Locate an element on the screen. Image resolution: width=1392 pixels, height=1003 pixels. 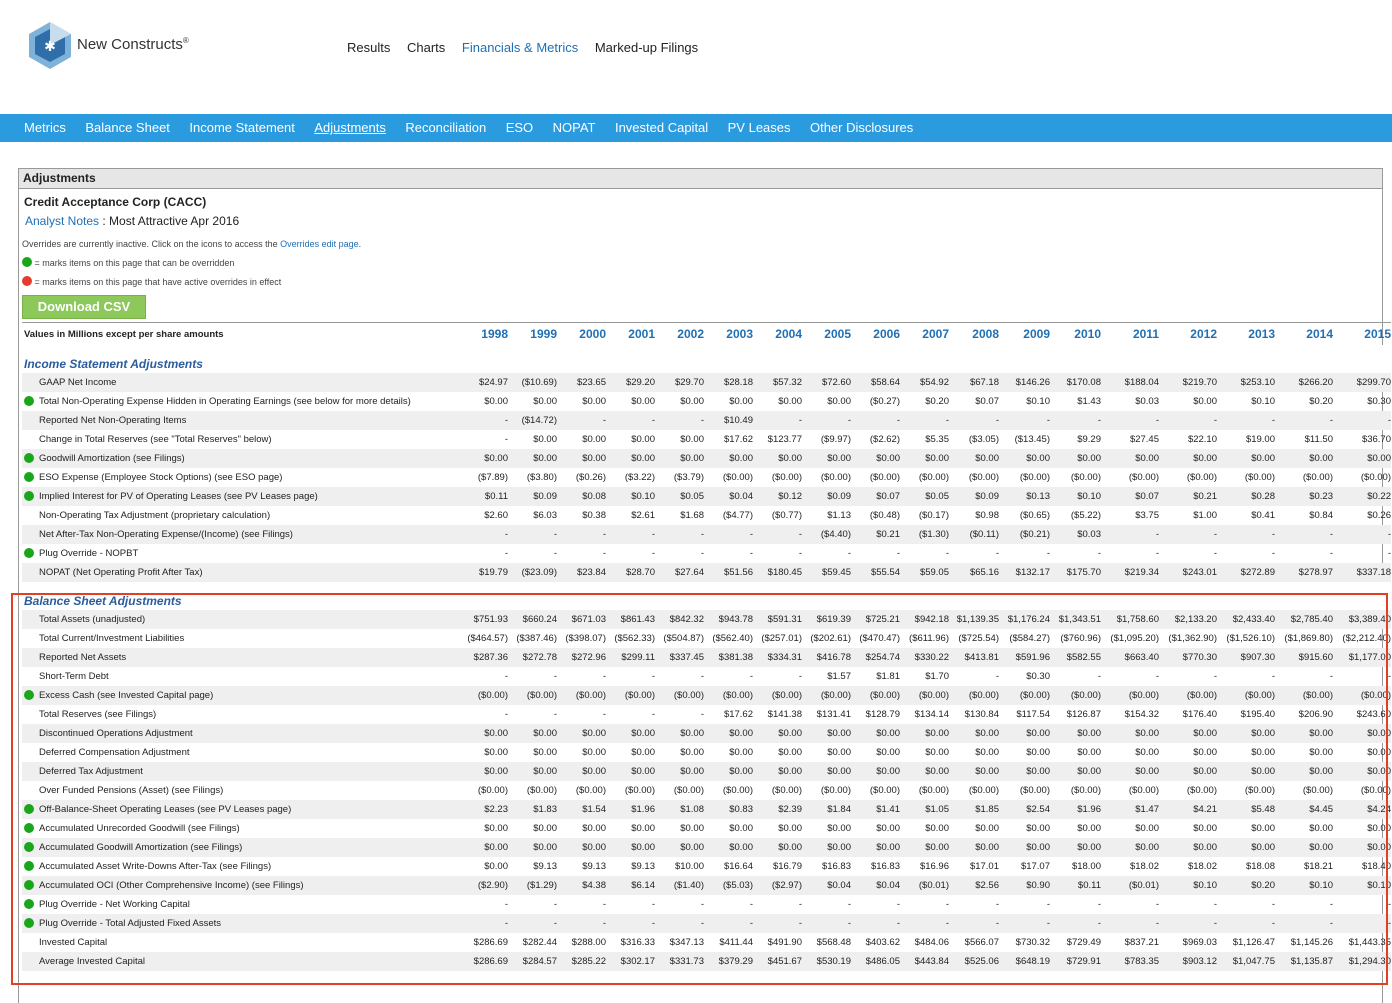
year-header-1998: 1998 is located at coordinates (483, 333).